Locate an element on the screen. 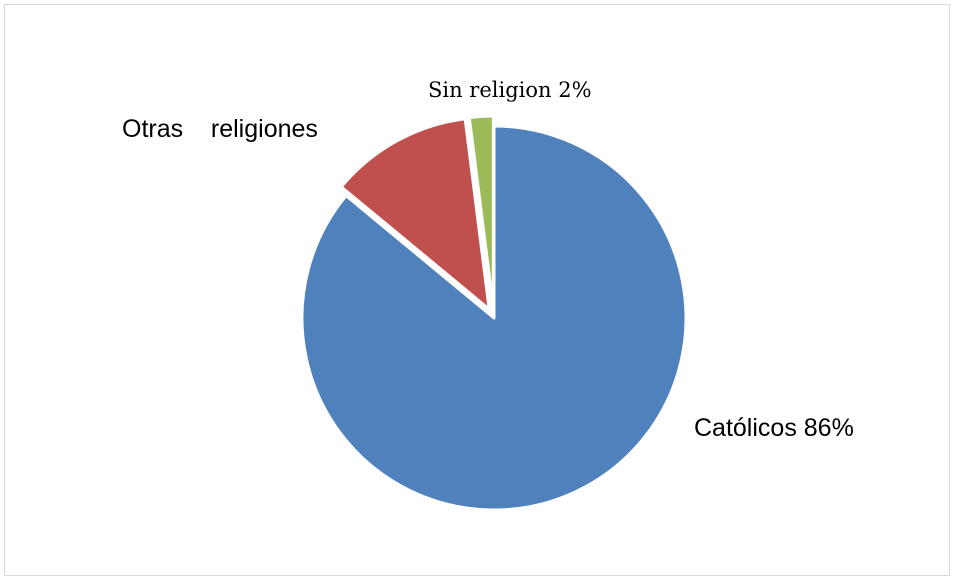  pie-slice-otras-religiones is located at coordinates (415, 214).